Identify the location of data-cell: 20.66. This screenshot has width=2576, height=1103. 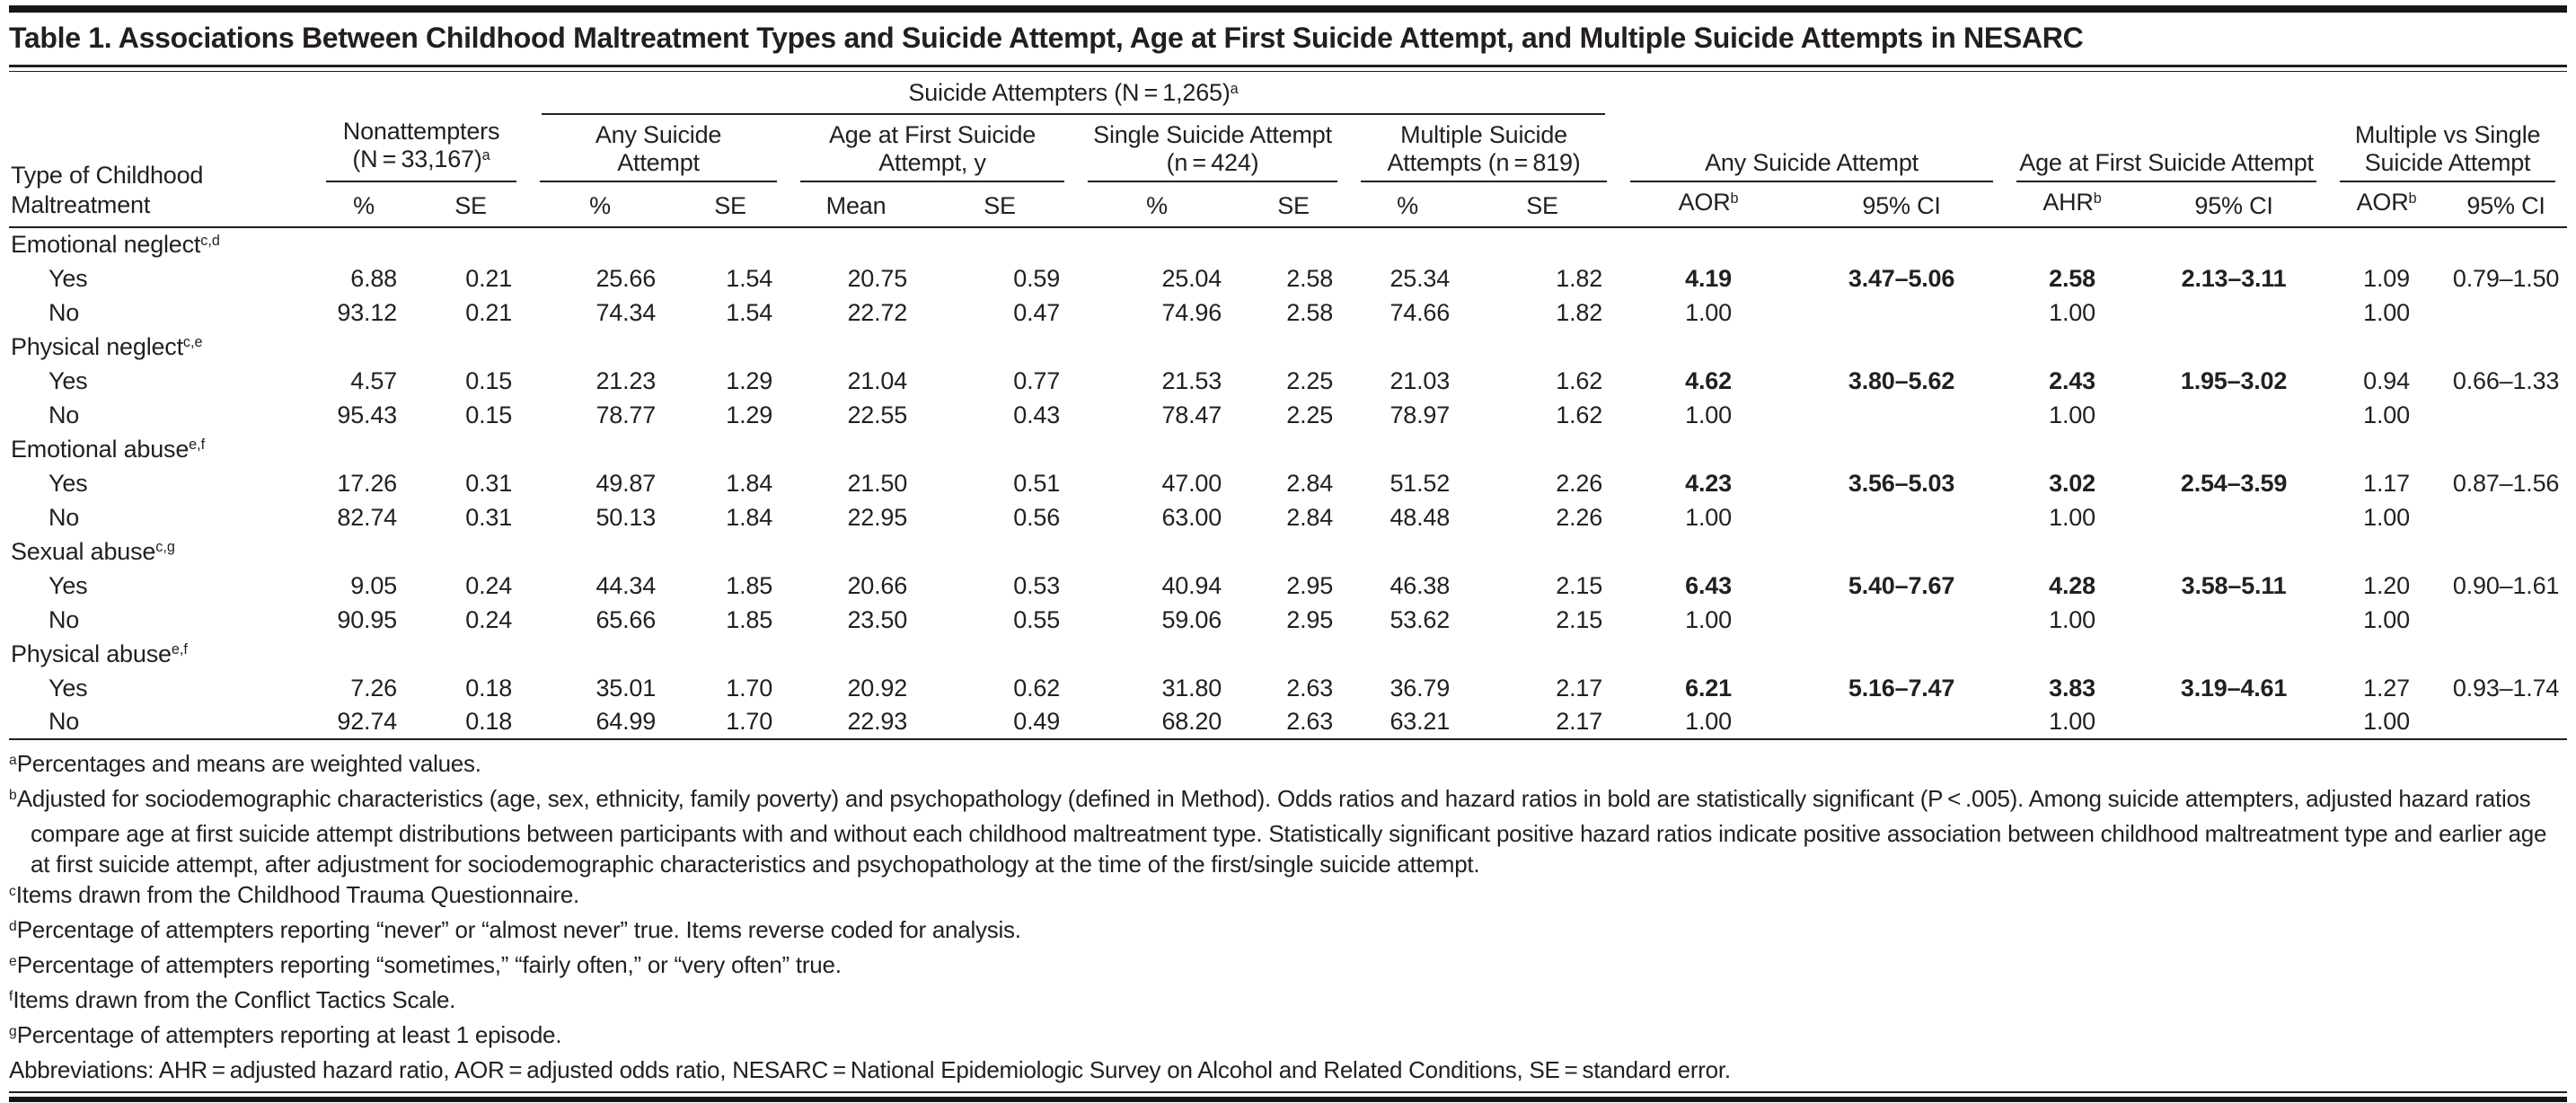
(877, 585).